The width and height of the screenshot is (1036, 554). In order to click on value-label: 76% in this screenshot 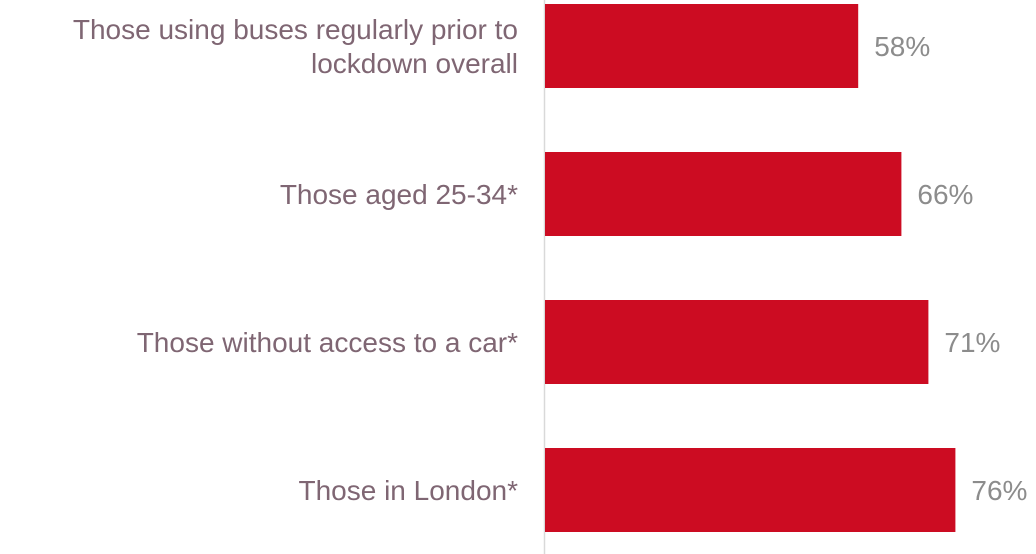, I will do `click(999, 490)`.